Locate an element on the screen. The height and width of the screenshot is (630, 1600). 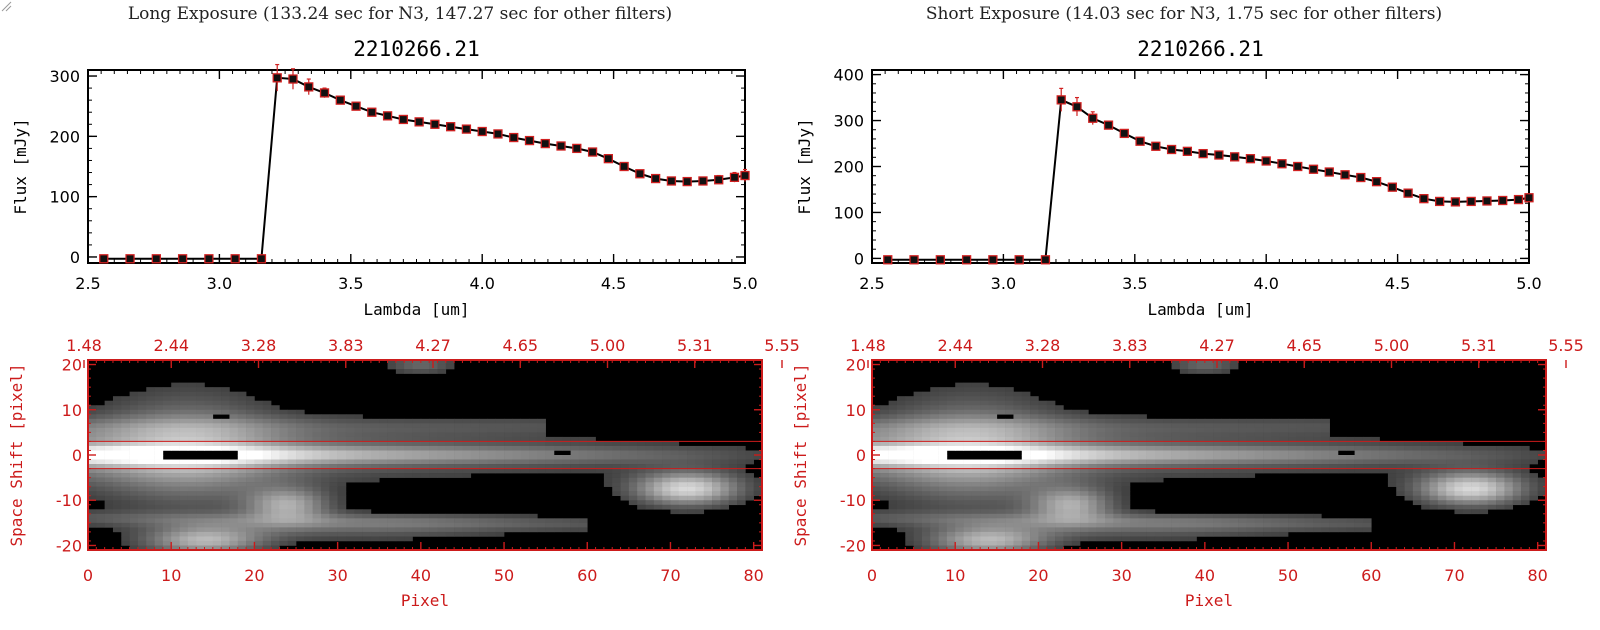
x-tick-label: 3.0 is located at coordinates (1003, 283).